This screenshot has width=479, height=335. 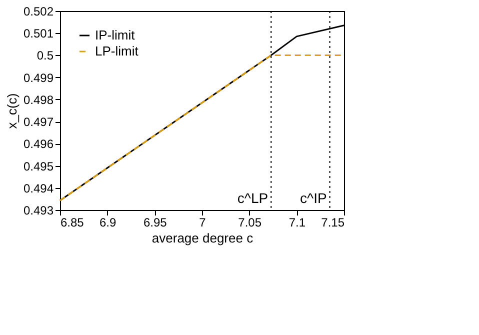 What do you see at coordinates (38, 188) in the screenshot?
I see `y-tick-label: 0.494` at bounding box center [38, 188].